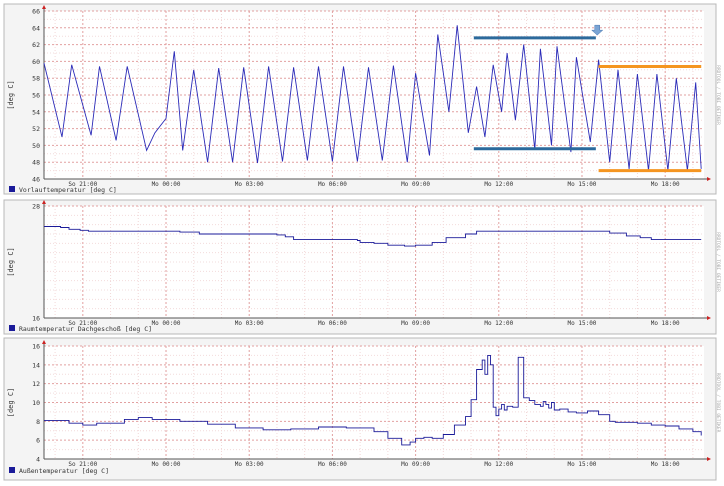  Describe the element at coordinates (36, 112) in the screenshot. I see `y-tick-label: 54` at that location.